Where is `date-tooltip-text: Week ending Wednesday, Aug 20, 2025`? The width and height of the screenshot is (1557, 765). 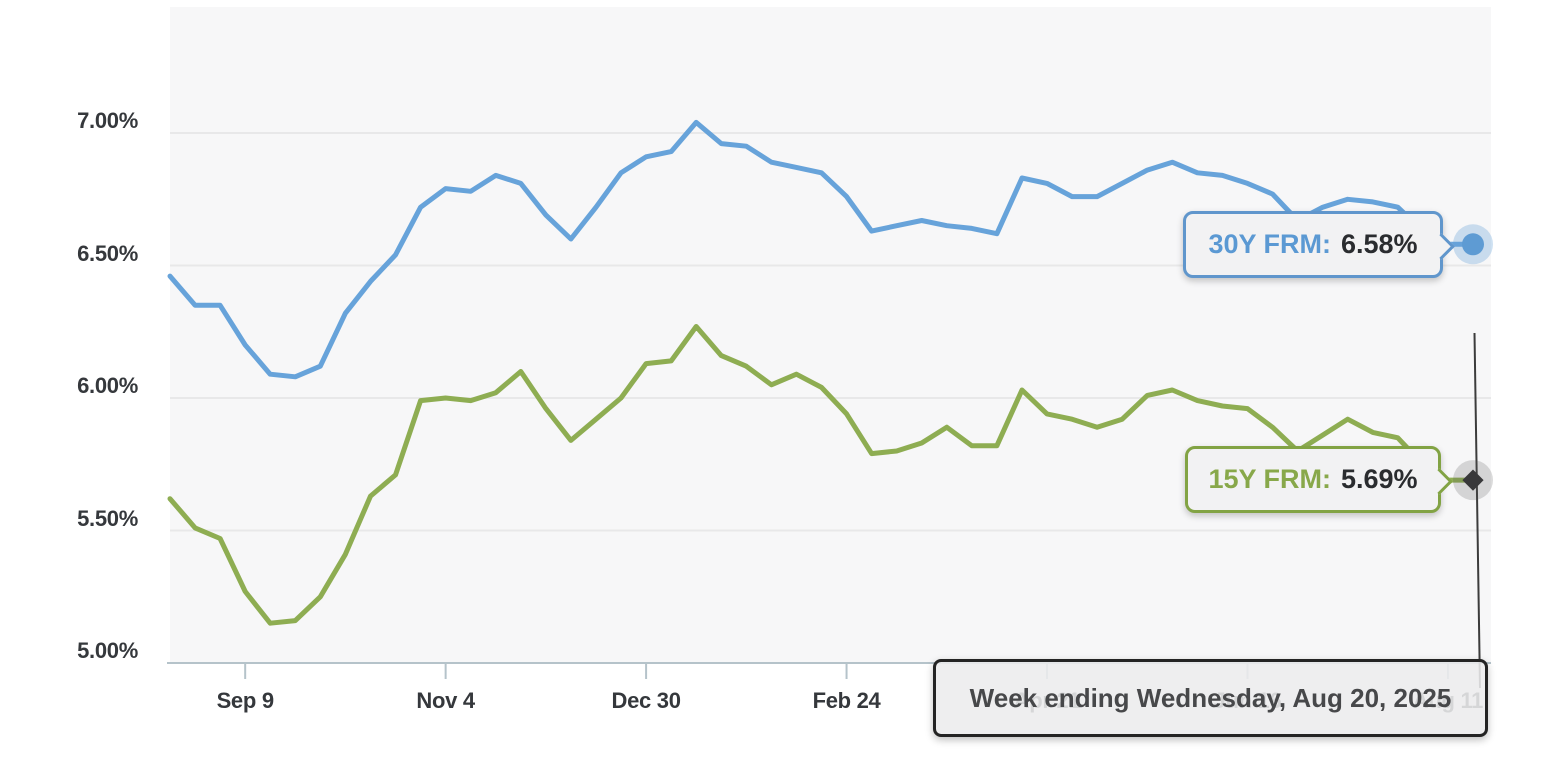
date-tooltip-text: Week ending Wednesday, Aug 20, 2025 is located at coordinates (1210, 697).